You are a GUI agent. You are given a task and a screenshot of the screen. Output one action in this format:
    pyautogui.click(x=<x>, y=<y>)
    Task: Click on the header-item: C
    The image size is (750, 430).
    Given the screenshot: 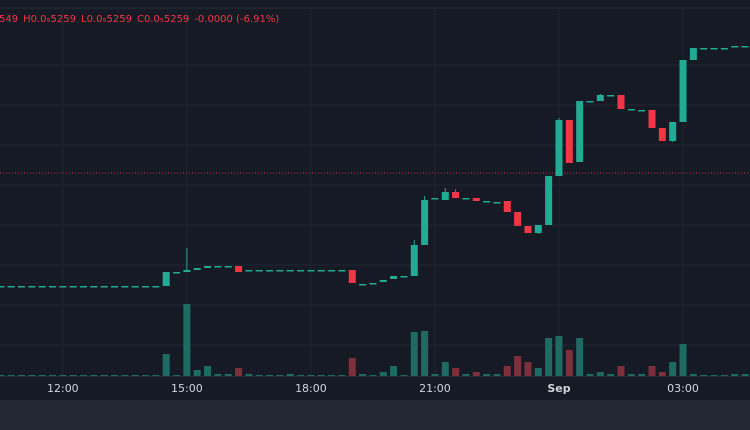 What is the action you would take?
    pyautogui.click(x=140, y=19)
    